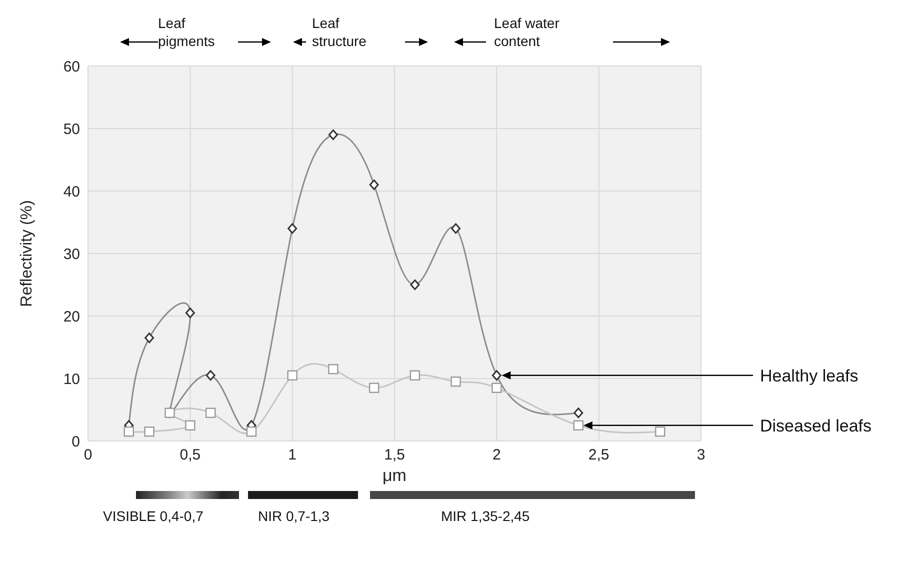 This screenshot has width=903, height=575. Describe the element at coordinates (71, 254) in the screenshot. I see `y-tick-label: 30` at that location.